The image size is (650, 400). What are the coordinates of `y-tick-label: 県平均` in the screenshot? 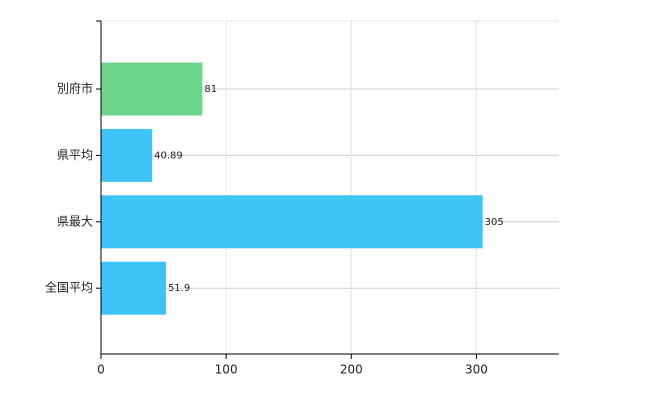 It's located at (75, 155).